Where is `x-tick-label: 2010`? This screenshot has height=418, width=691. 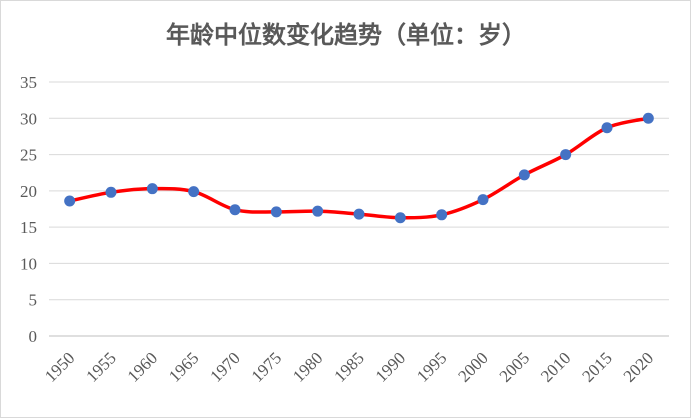 x-tick-label: 2010 is located at coordinates (555, 366).